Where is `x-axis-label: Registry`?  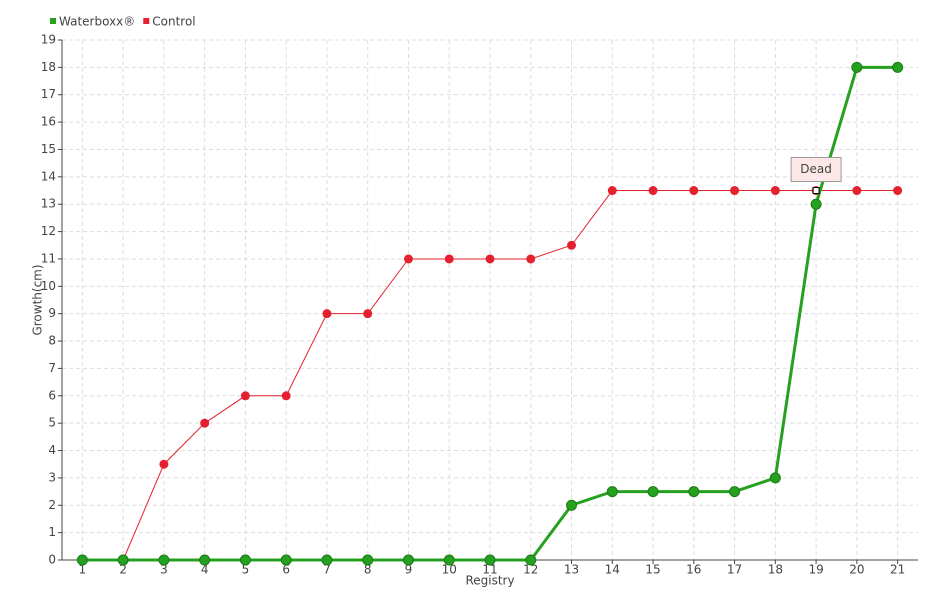
x-axis-label: Registry is located at coordinates (489, 581).